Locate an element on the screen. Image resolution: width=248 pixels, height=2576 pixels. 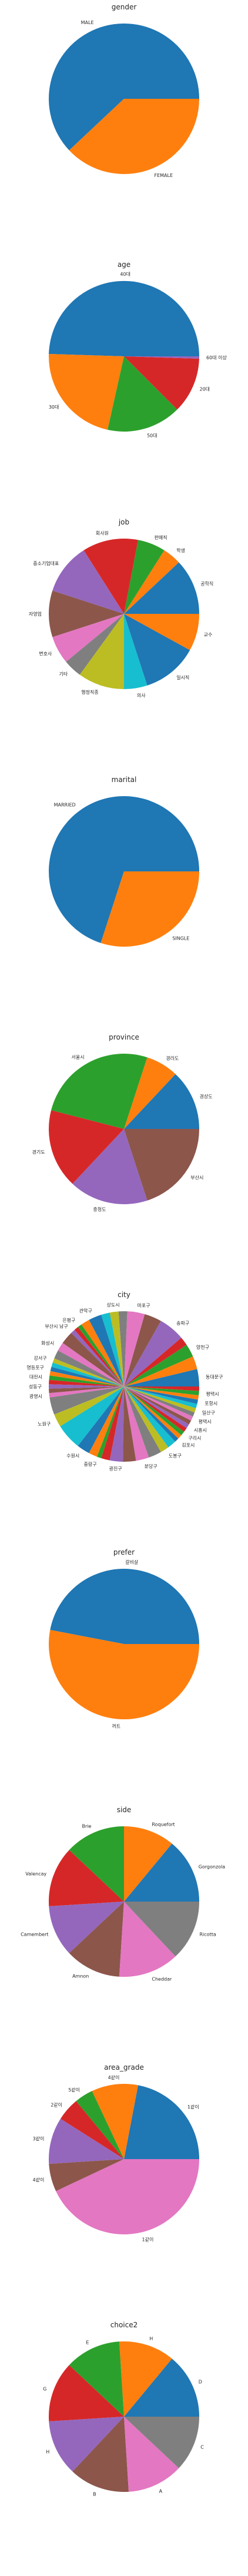
slice-label: 회사원 is located at coordinates (102, 533).